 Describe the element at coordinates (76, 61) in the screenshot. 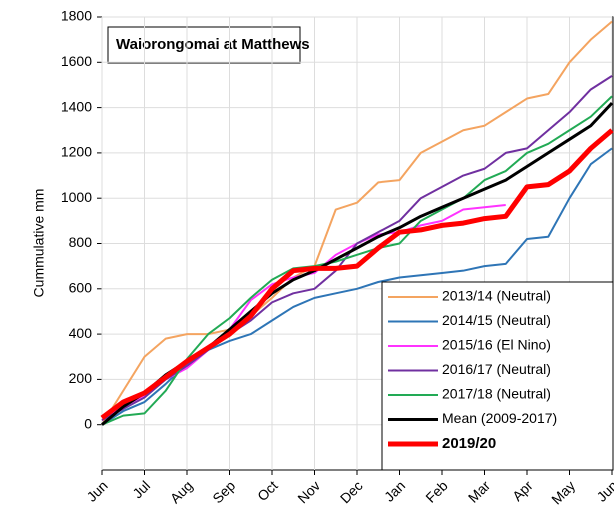

I see `y-tick-label: 1600` at that location.